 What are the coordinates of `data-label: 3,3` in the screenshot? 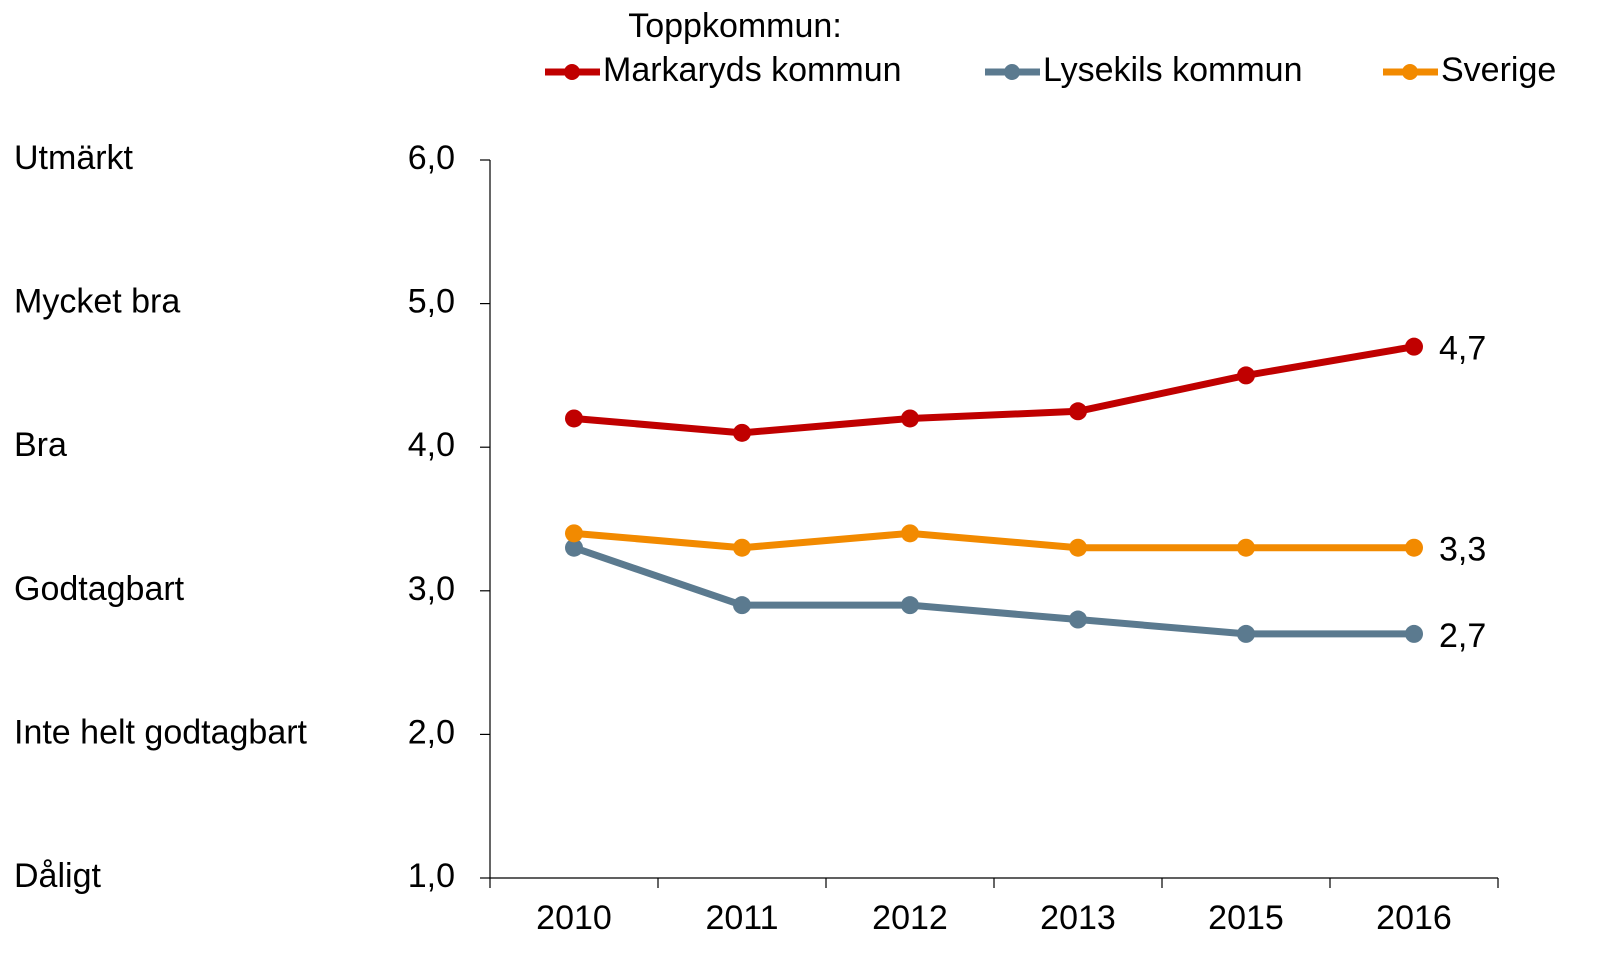 It's located at (1462, 550).